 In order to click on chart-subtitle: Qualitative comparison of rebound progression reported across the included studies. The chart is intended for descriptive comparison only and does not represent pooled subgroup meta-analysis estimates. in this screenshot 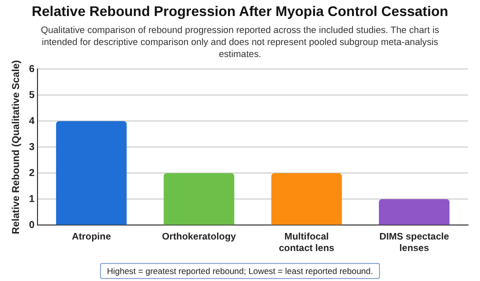, I will do `click(240, 42)`.